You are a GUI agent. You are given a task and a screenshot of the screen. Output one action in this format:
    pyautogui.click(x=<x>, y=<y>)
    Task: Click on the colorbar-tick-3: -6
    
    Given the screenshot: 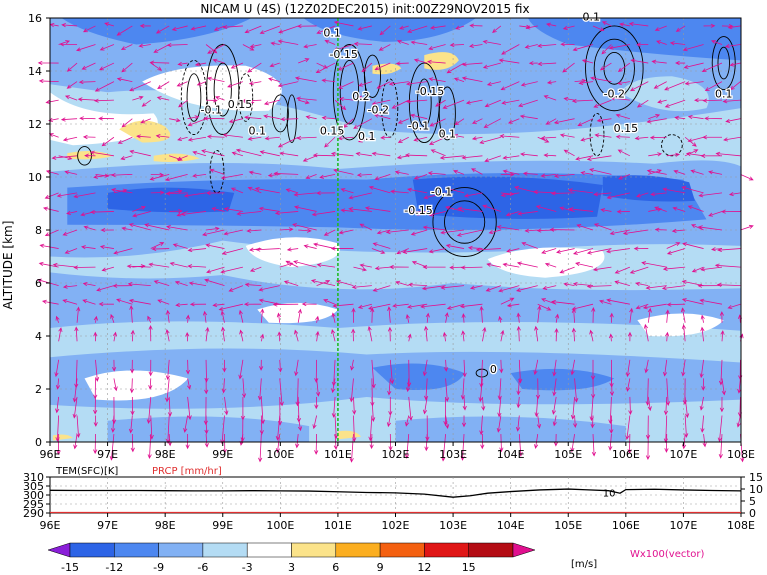 What is the action you would take?
    pyautogui.click(x=202, y=567)
    